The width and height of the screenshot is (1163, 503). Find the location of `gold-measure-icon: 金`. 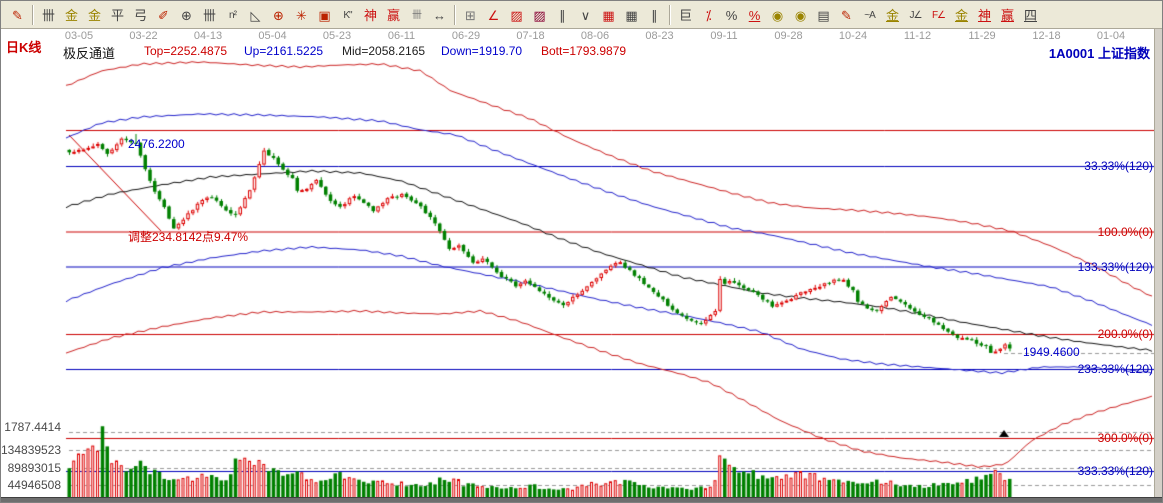

gold-measure-icon: 金 is located at coordinates (71, 15).